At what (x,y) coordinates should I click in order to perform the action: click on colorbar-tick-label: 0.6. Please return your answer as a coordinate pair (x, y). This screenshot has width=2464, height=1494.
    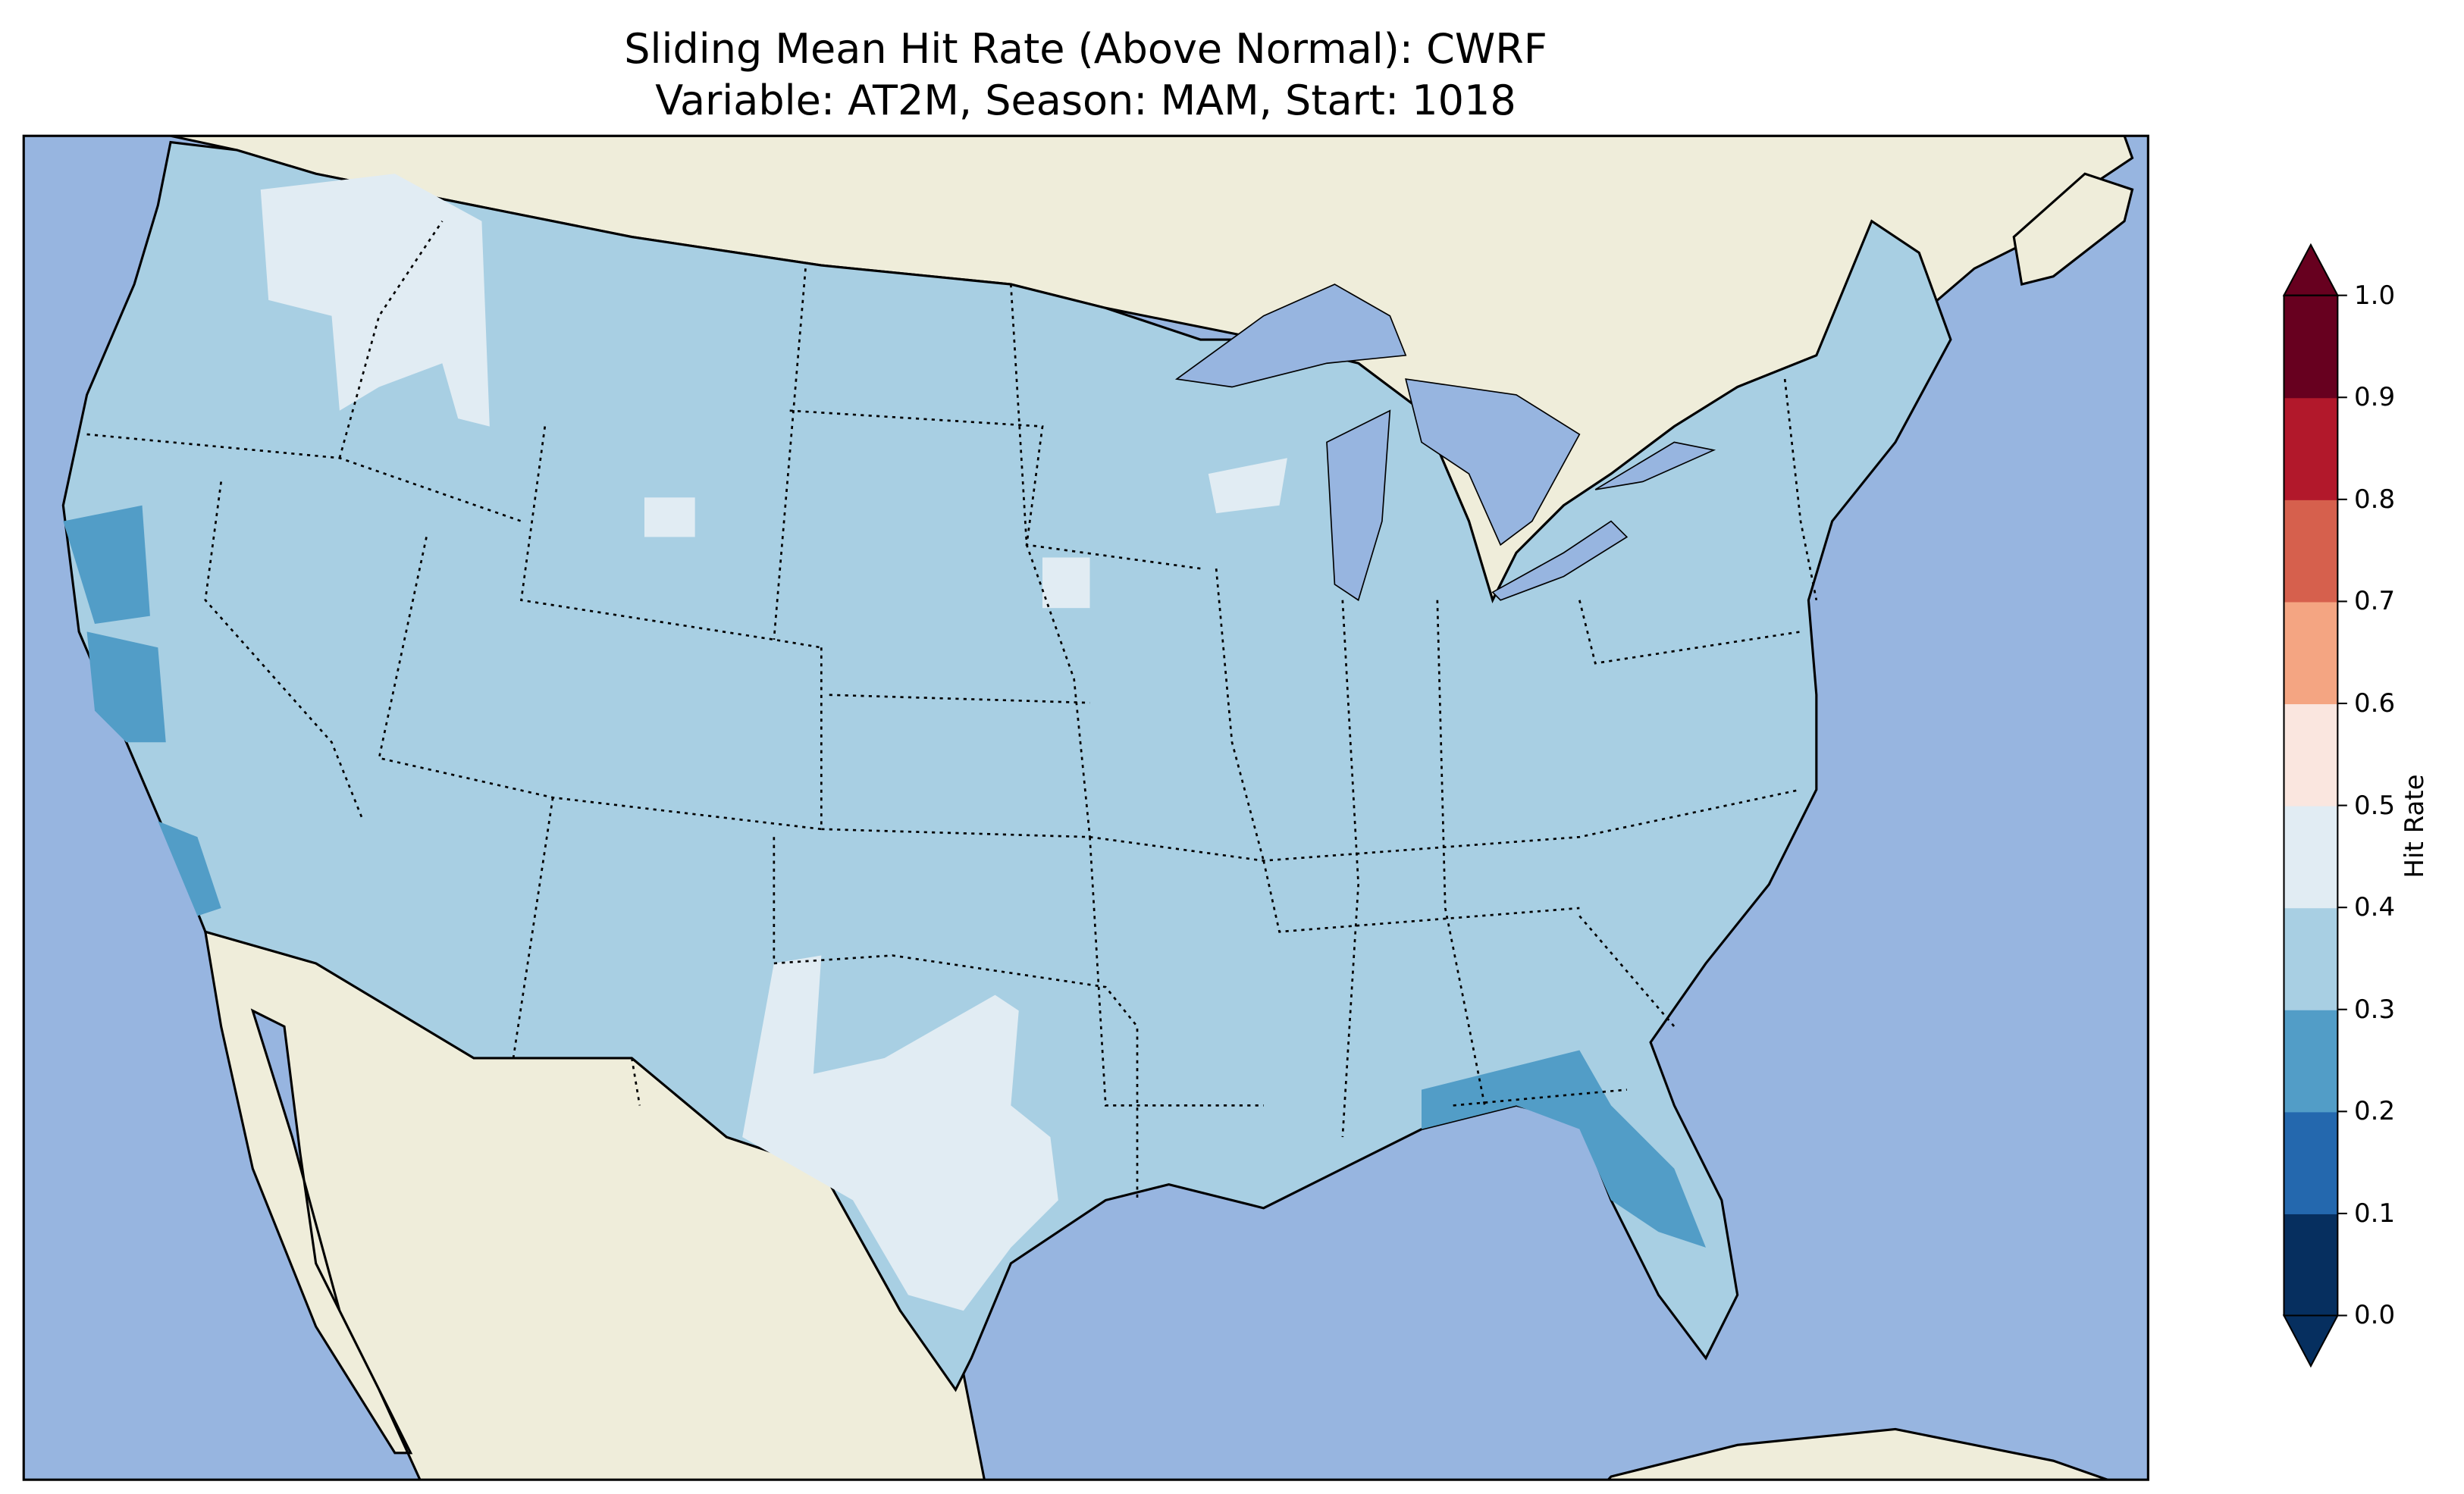
    Looking at the image, I should click on (2375, 703).